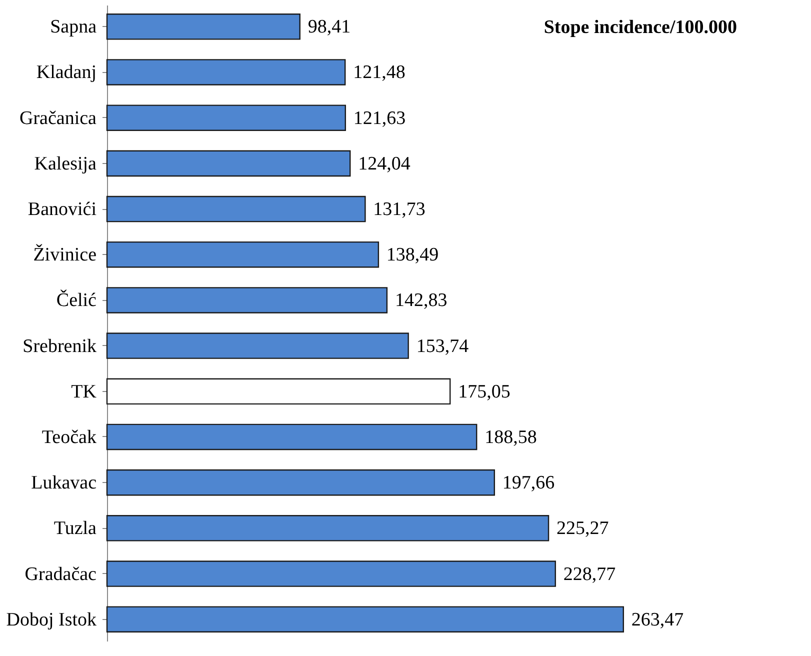 Image resolution: width=811 pixels, height=656 pixels. Describe the element at coordinates (51, 619) in the screenshot. I see `y-tick-label: Doboj Istok` at that location.